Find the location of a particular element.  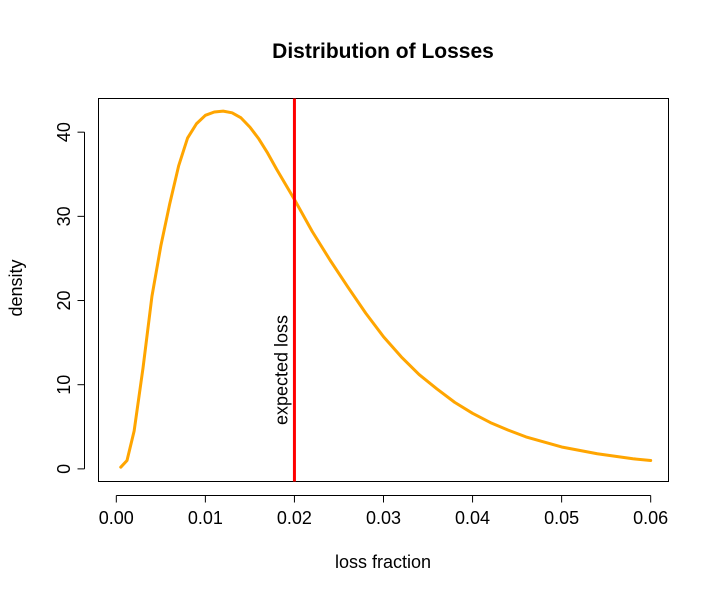

y-tick-label: 0 is located at coordinates (64, 469).